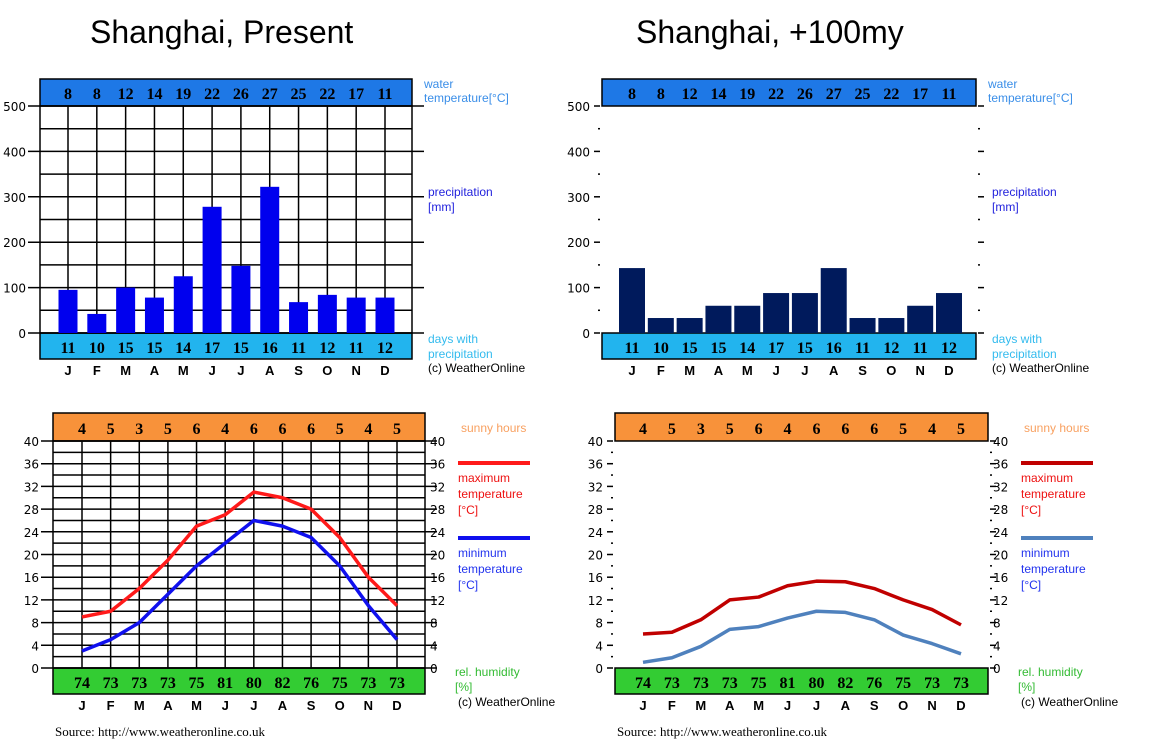 This screenshot has height=749, width=1152. Describe the element at coordinates (35, 646) in the screenshot. I see `y-tick-label: 4` at that location.